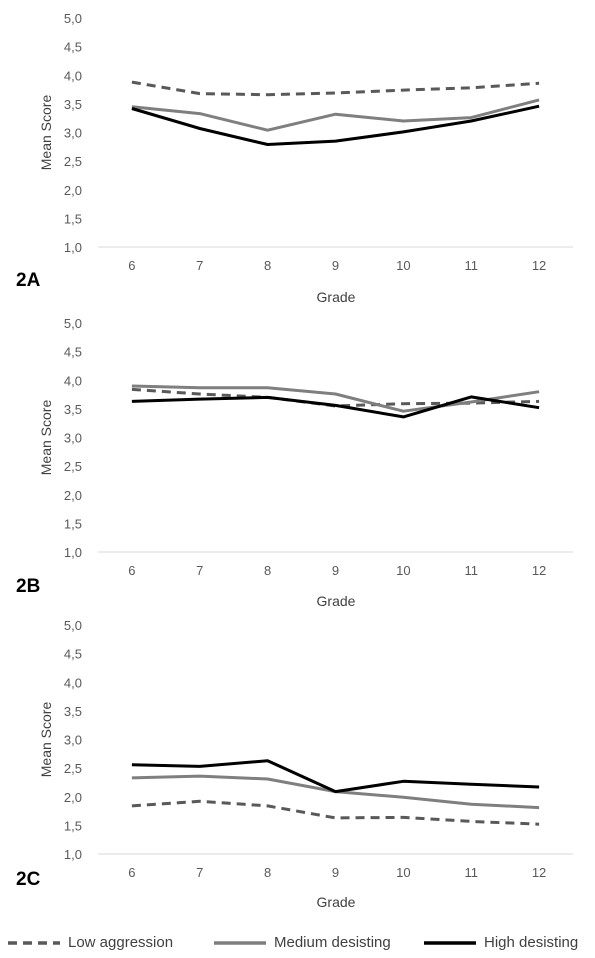 The height and width of the screenshot is (958, 595). I want to click on panel-3-x-tick-label: 9, so click(335, 872).